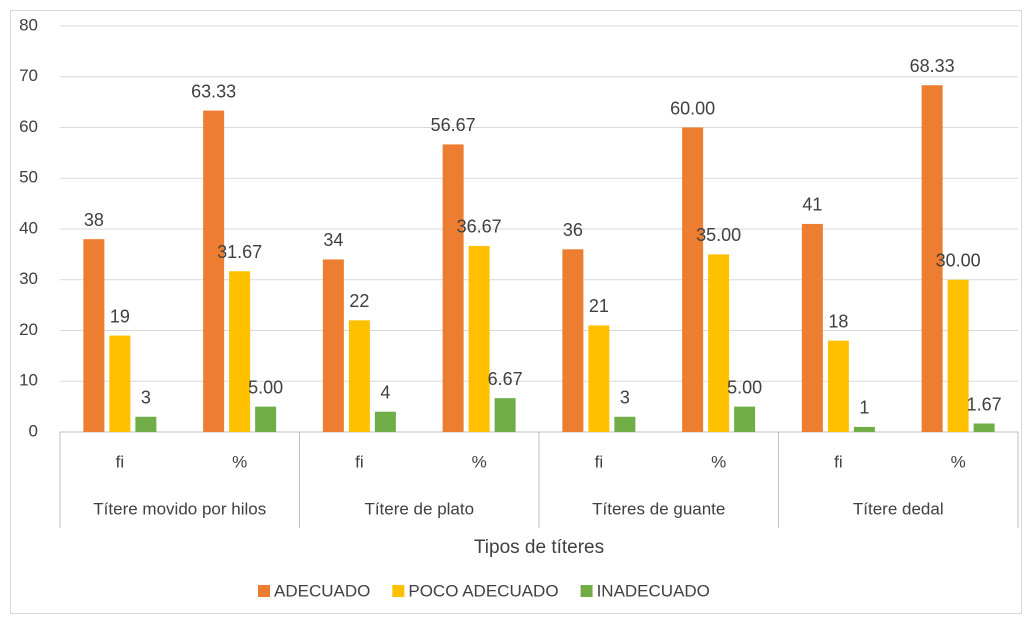  What do you see at coordinates (453, 125) in the screenshot?
I see `data-label: 56.67` at bounding box center [453, 125].